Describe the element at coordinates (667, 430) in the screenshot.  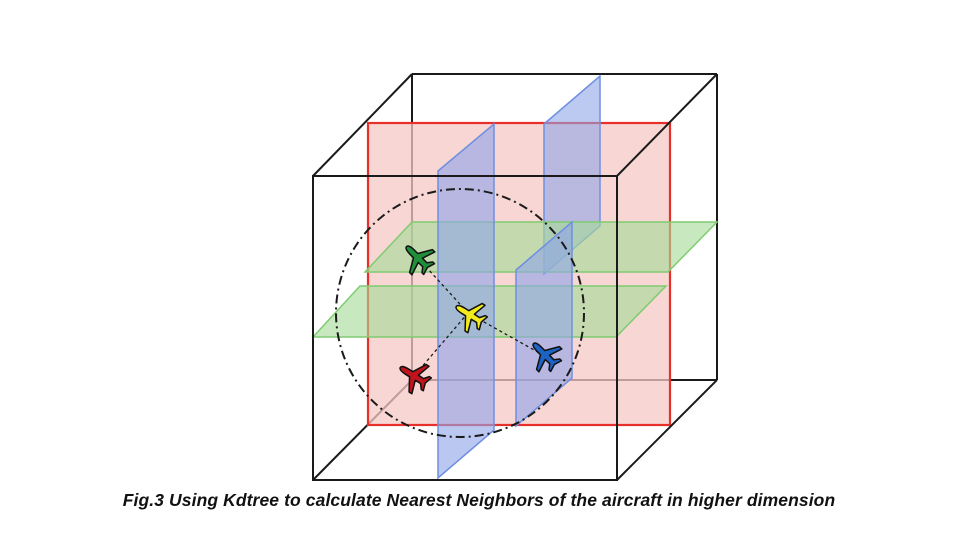
I see `cube-depth-bottom-right-edge` at that location.